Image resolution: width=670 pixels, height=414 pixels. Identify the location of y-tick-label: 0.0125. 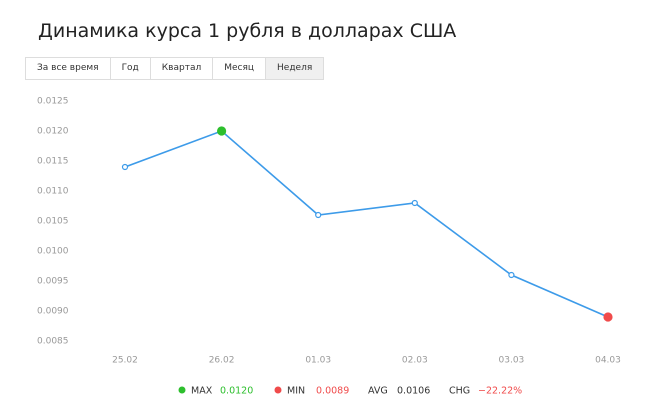
(53, 102).